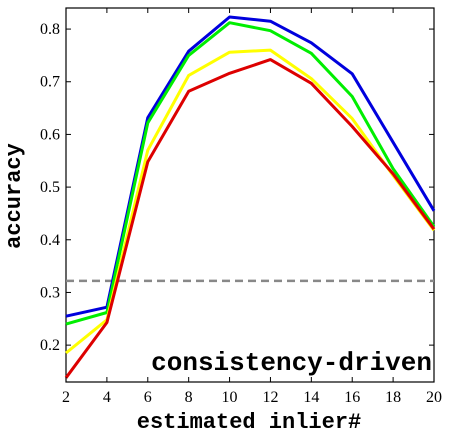 Image resolution: width=450 pixels, height=440 pixels. I want to click on y-tick-label: 0.4, so click(50, 240).